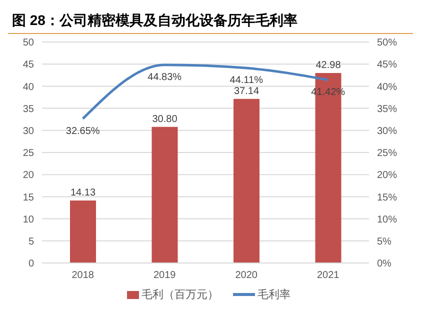 The image size is (421, 332). What do you see at coordinates (387, 176) in the screenshot?
I see `y2-tick-label: 20%` at bounding box center [387, 176].